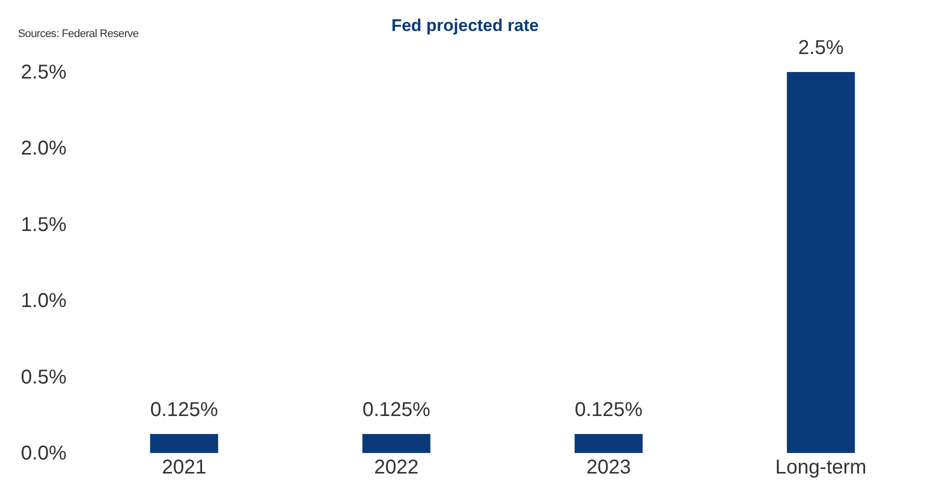  What do you see at coordinates (43, 301) in the screenshot?
I see `y-tick-label: 1.0%` at bounding box center [43, 301].